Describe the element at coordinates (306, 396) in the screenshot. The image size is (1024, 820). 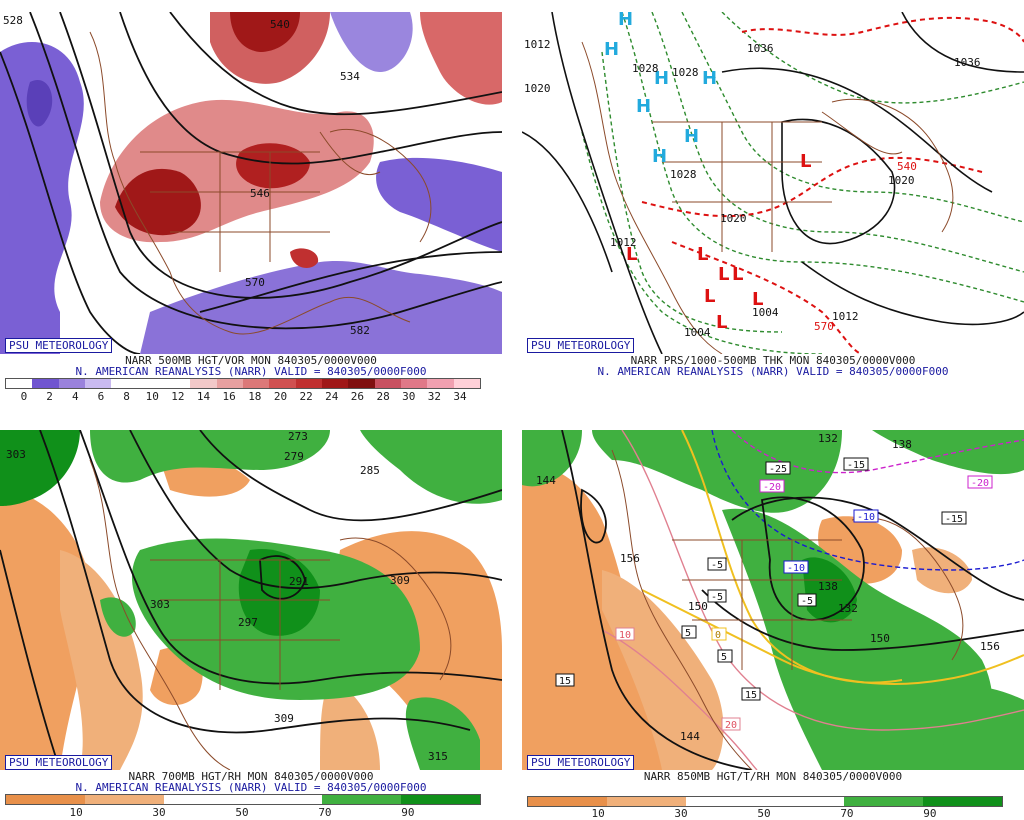
I see `colorbar-tick-label: 22` at that location.